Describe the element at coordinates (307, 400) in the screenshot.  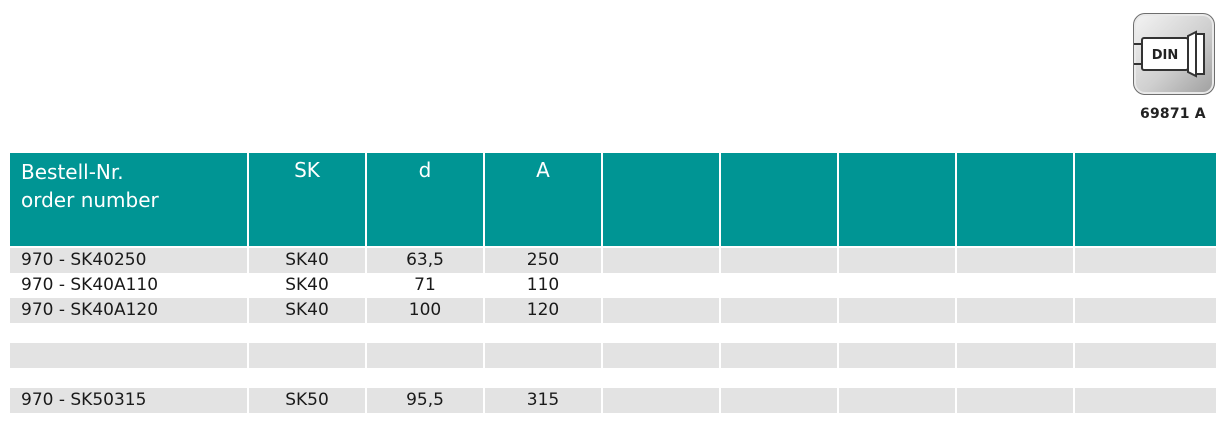
I see `cell-sk: SK50` at that location.